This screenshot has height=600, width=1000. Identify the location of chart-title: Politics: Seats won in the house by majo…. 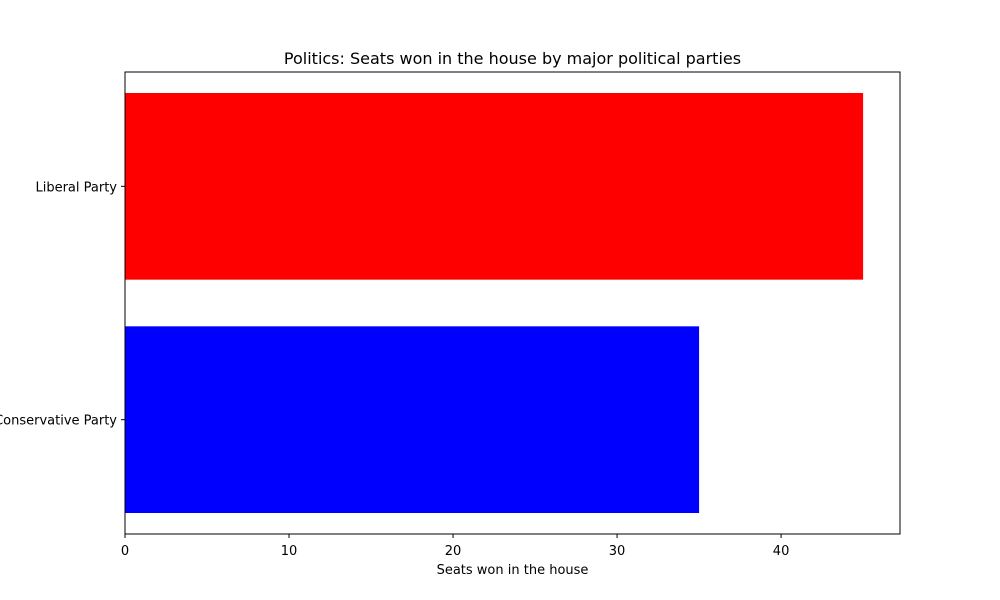
(512, 58).